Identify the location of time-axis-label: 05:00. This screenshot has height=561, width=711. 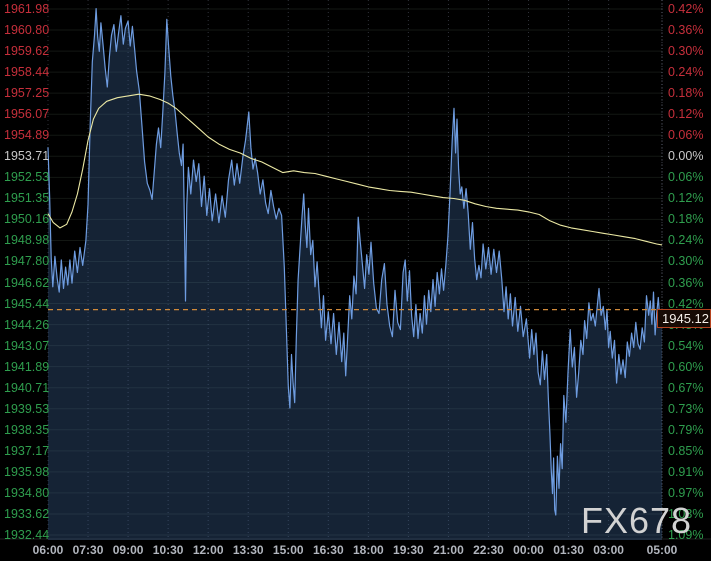
(662, 550).